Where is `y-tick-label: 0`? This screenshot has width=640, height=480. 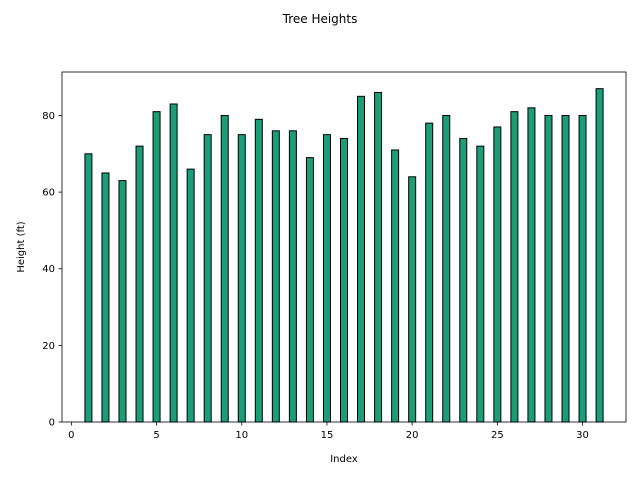 y-tick-label: 0 is located at coordinates (52, 423).